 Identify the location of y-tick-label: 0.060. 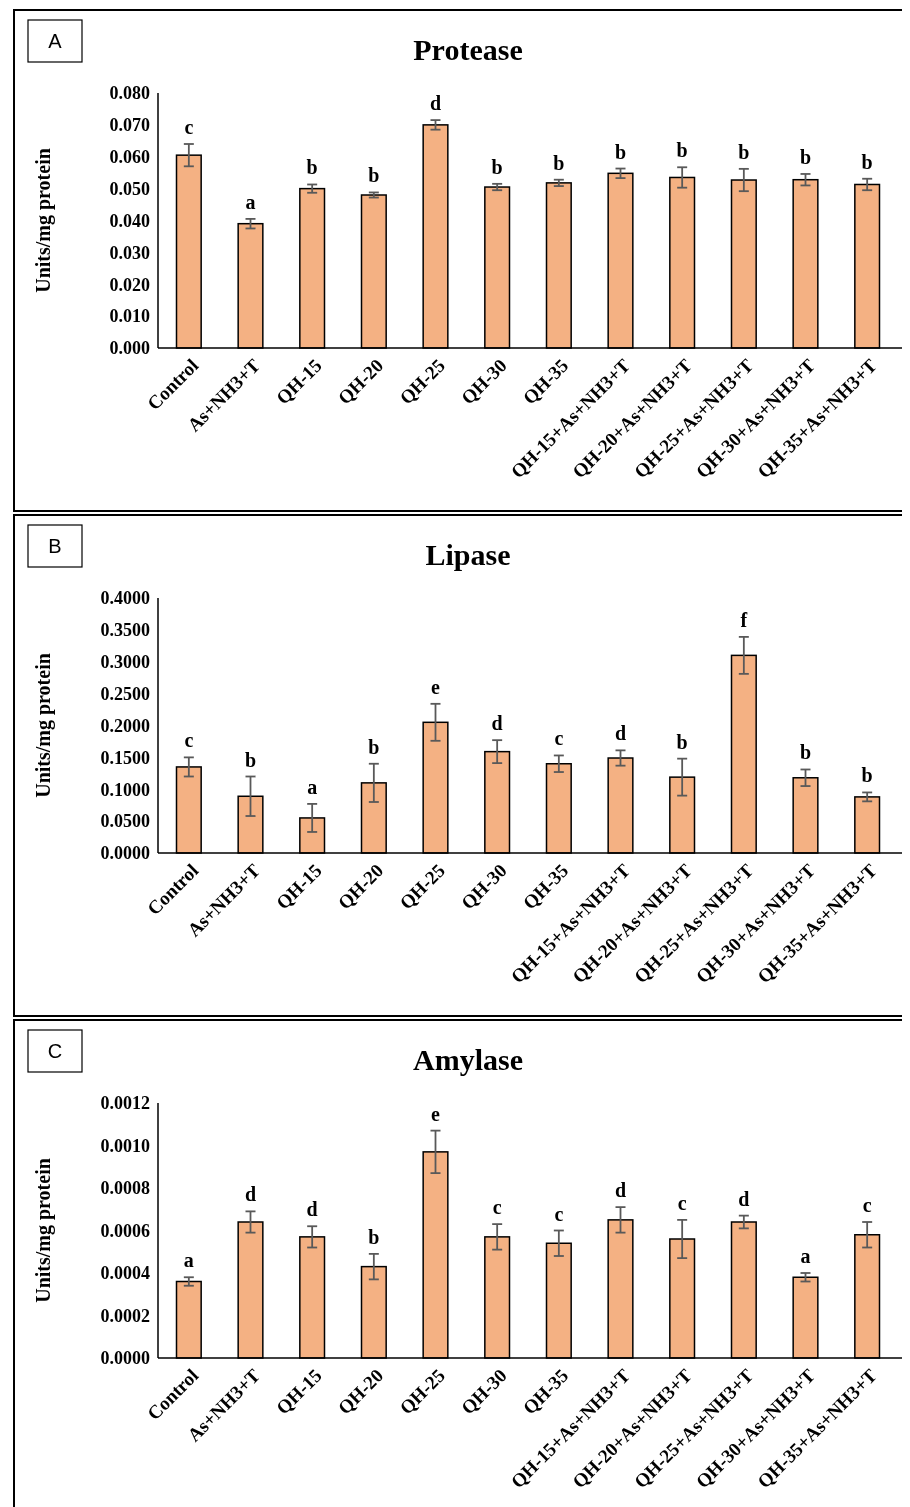
(129, 157).